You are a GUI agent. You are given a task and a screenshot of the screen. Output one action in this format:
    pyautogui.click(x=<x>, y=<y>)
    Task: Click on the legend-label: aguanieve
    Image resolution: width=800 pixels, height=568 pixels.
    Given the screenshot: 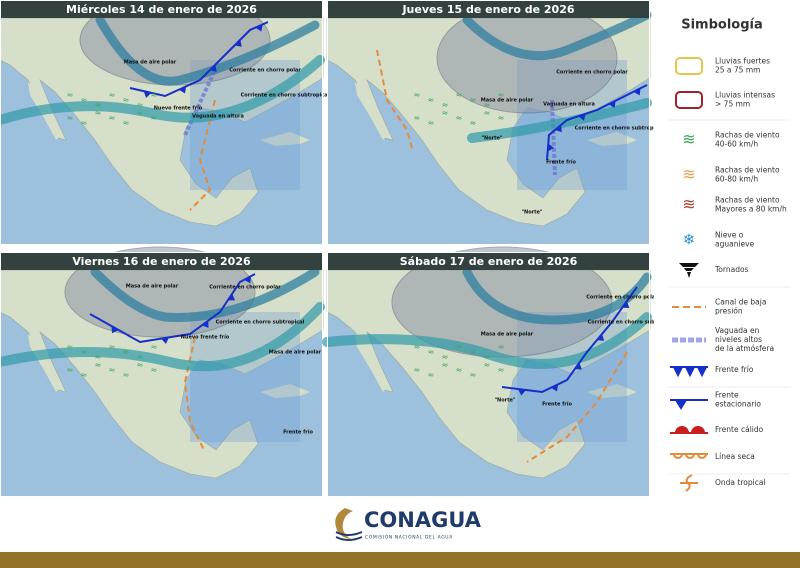 What is the action you would take?
    pyautogui.click(x=735, y=244)
    